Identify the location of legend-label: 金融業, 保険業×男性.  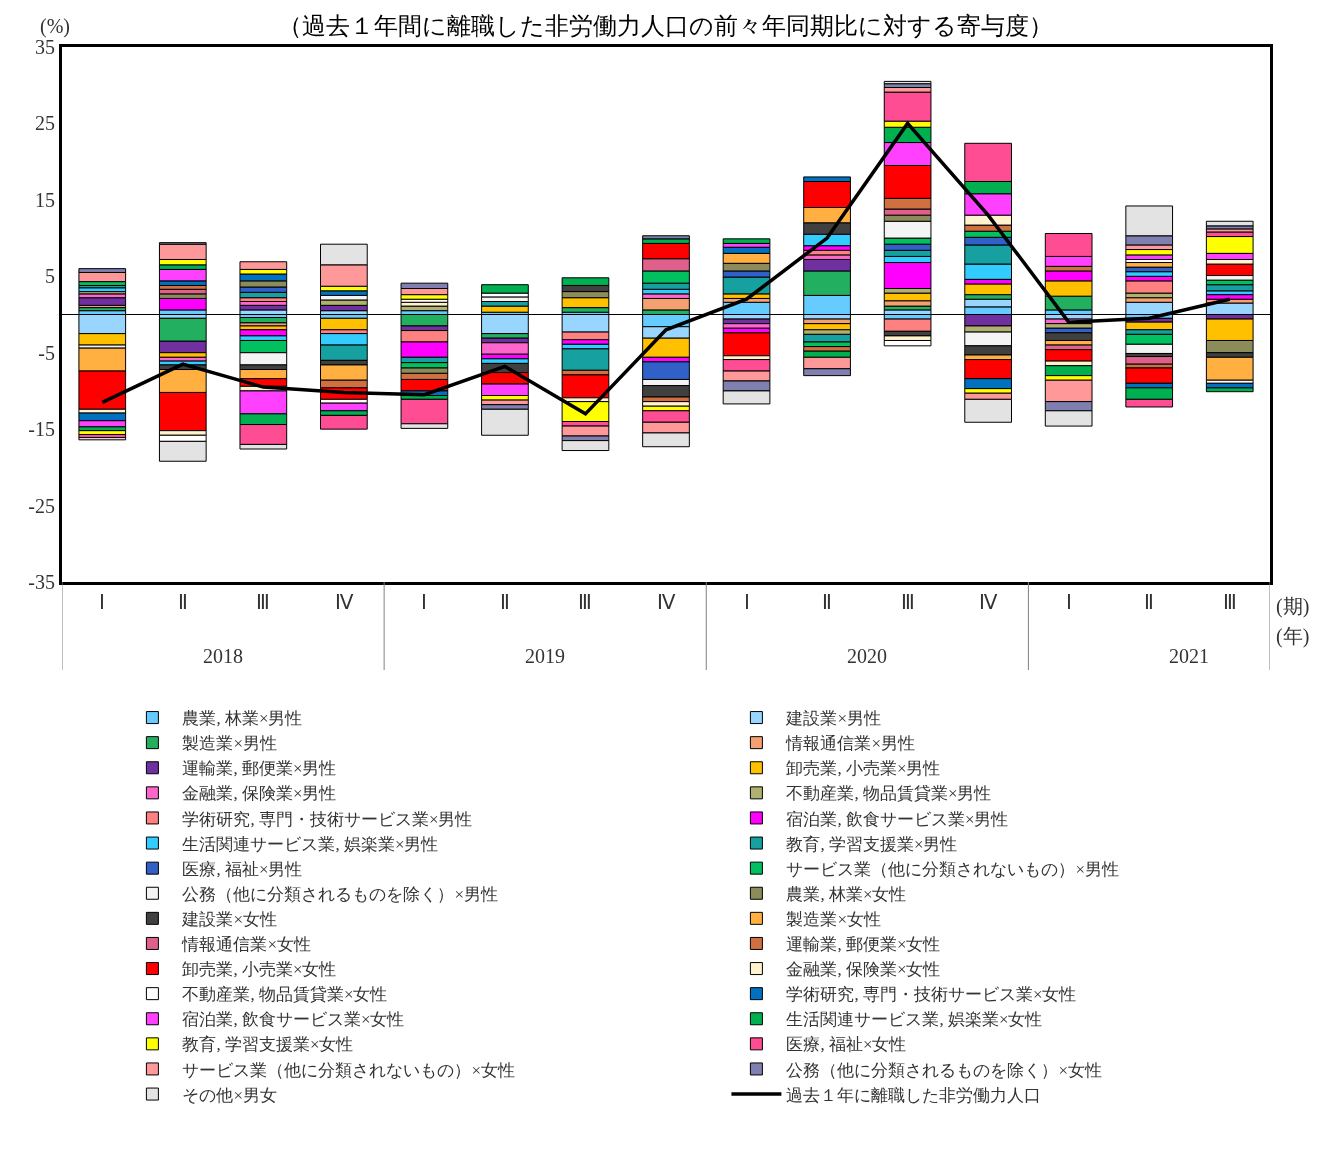
(259, 794).